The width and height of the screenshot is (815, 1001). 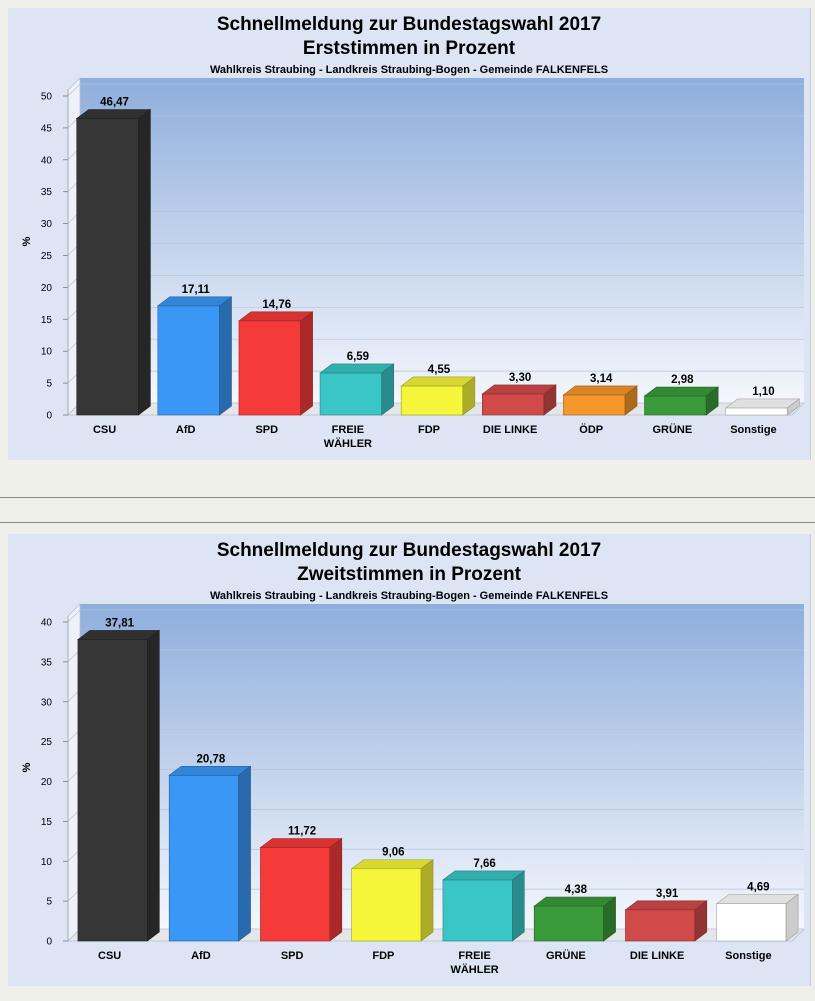 What do you see at coordinates (210, 759) in the screenshot?
I see `data-label: 20,78` at bounding box center [210, 759].